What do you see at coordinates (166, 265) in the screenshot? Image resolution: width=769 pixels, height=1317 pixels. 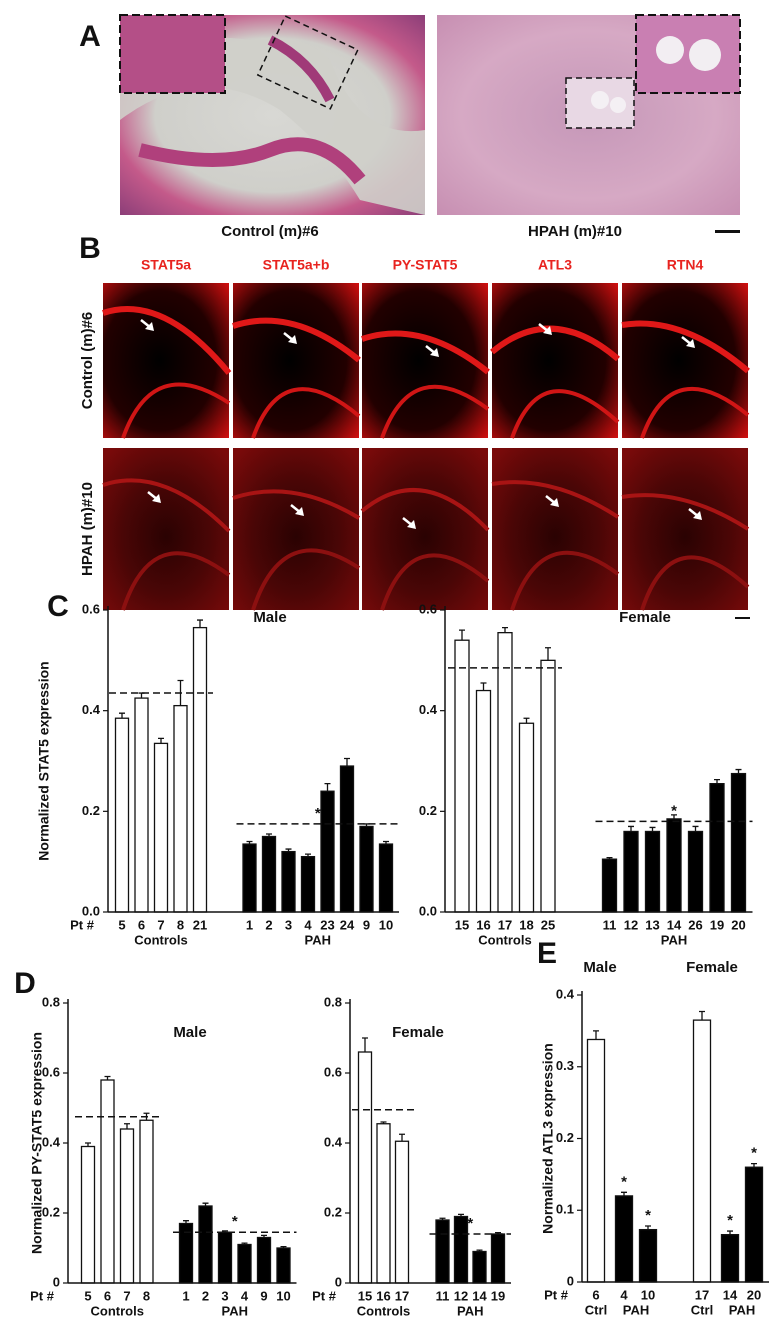 I see `column-header: STAT5a` at bounding box center [166, 265].